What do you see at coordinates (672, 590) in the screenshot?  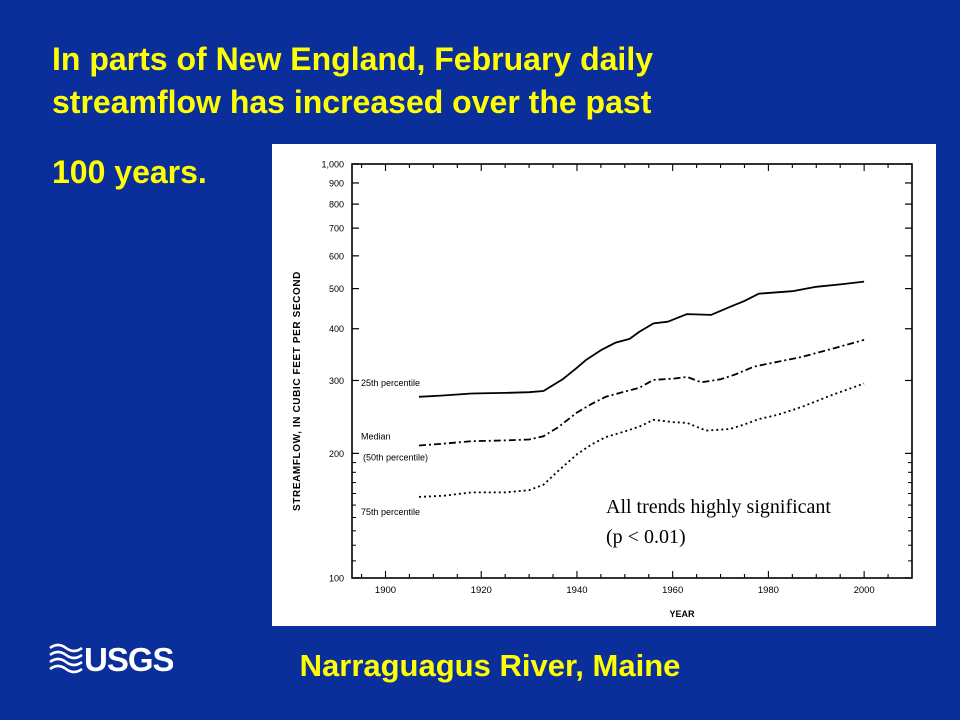 I see `x-tick-label: 1960` at bounding box center [672, 590].